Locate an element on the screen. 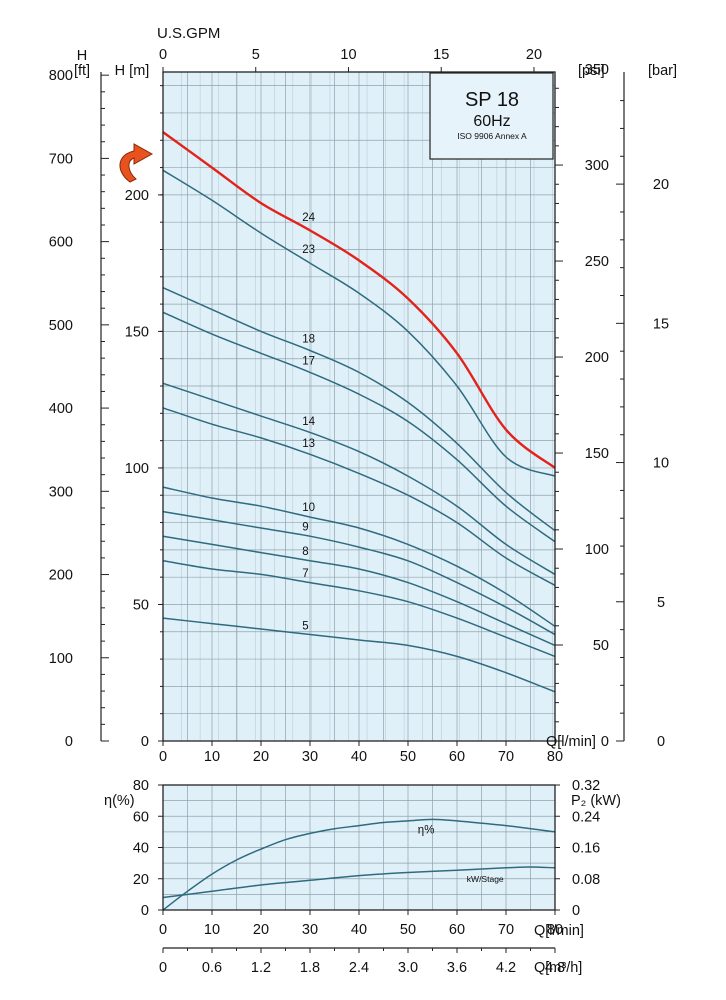 The height and width of the screenshot is (1000, 726). psi-tick-label: 50 is located at coordinates (601, 646).